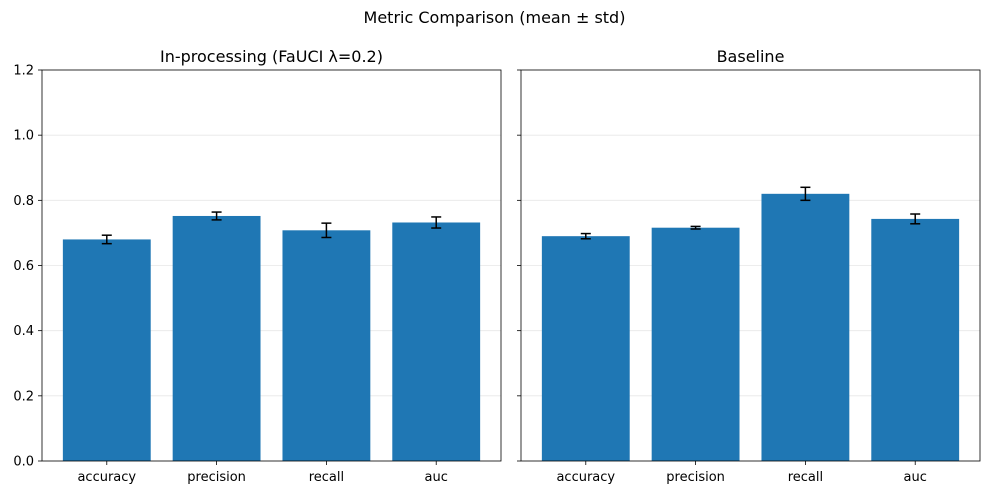 This screenshot has width=989, height=495. What do you see at coordinates (23, 136) in the screenshot?
I see `y-tick-label: 1.0` at bounding box center [23, 136].